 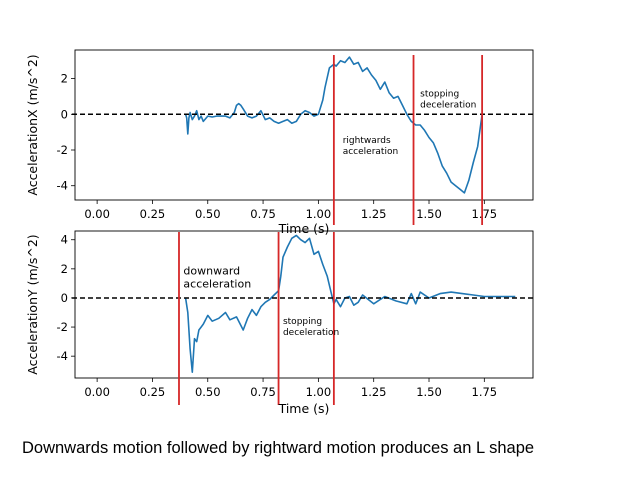 I want to click on annotation-text: downward, so click(x=211, y=271).